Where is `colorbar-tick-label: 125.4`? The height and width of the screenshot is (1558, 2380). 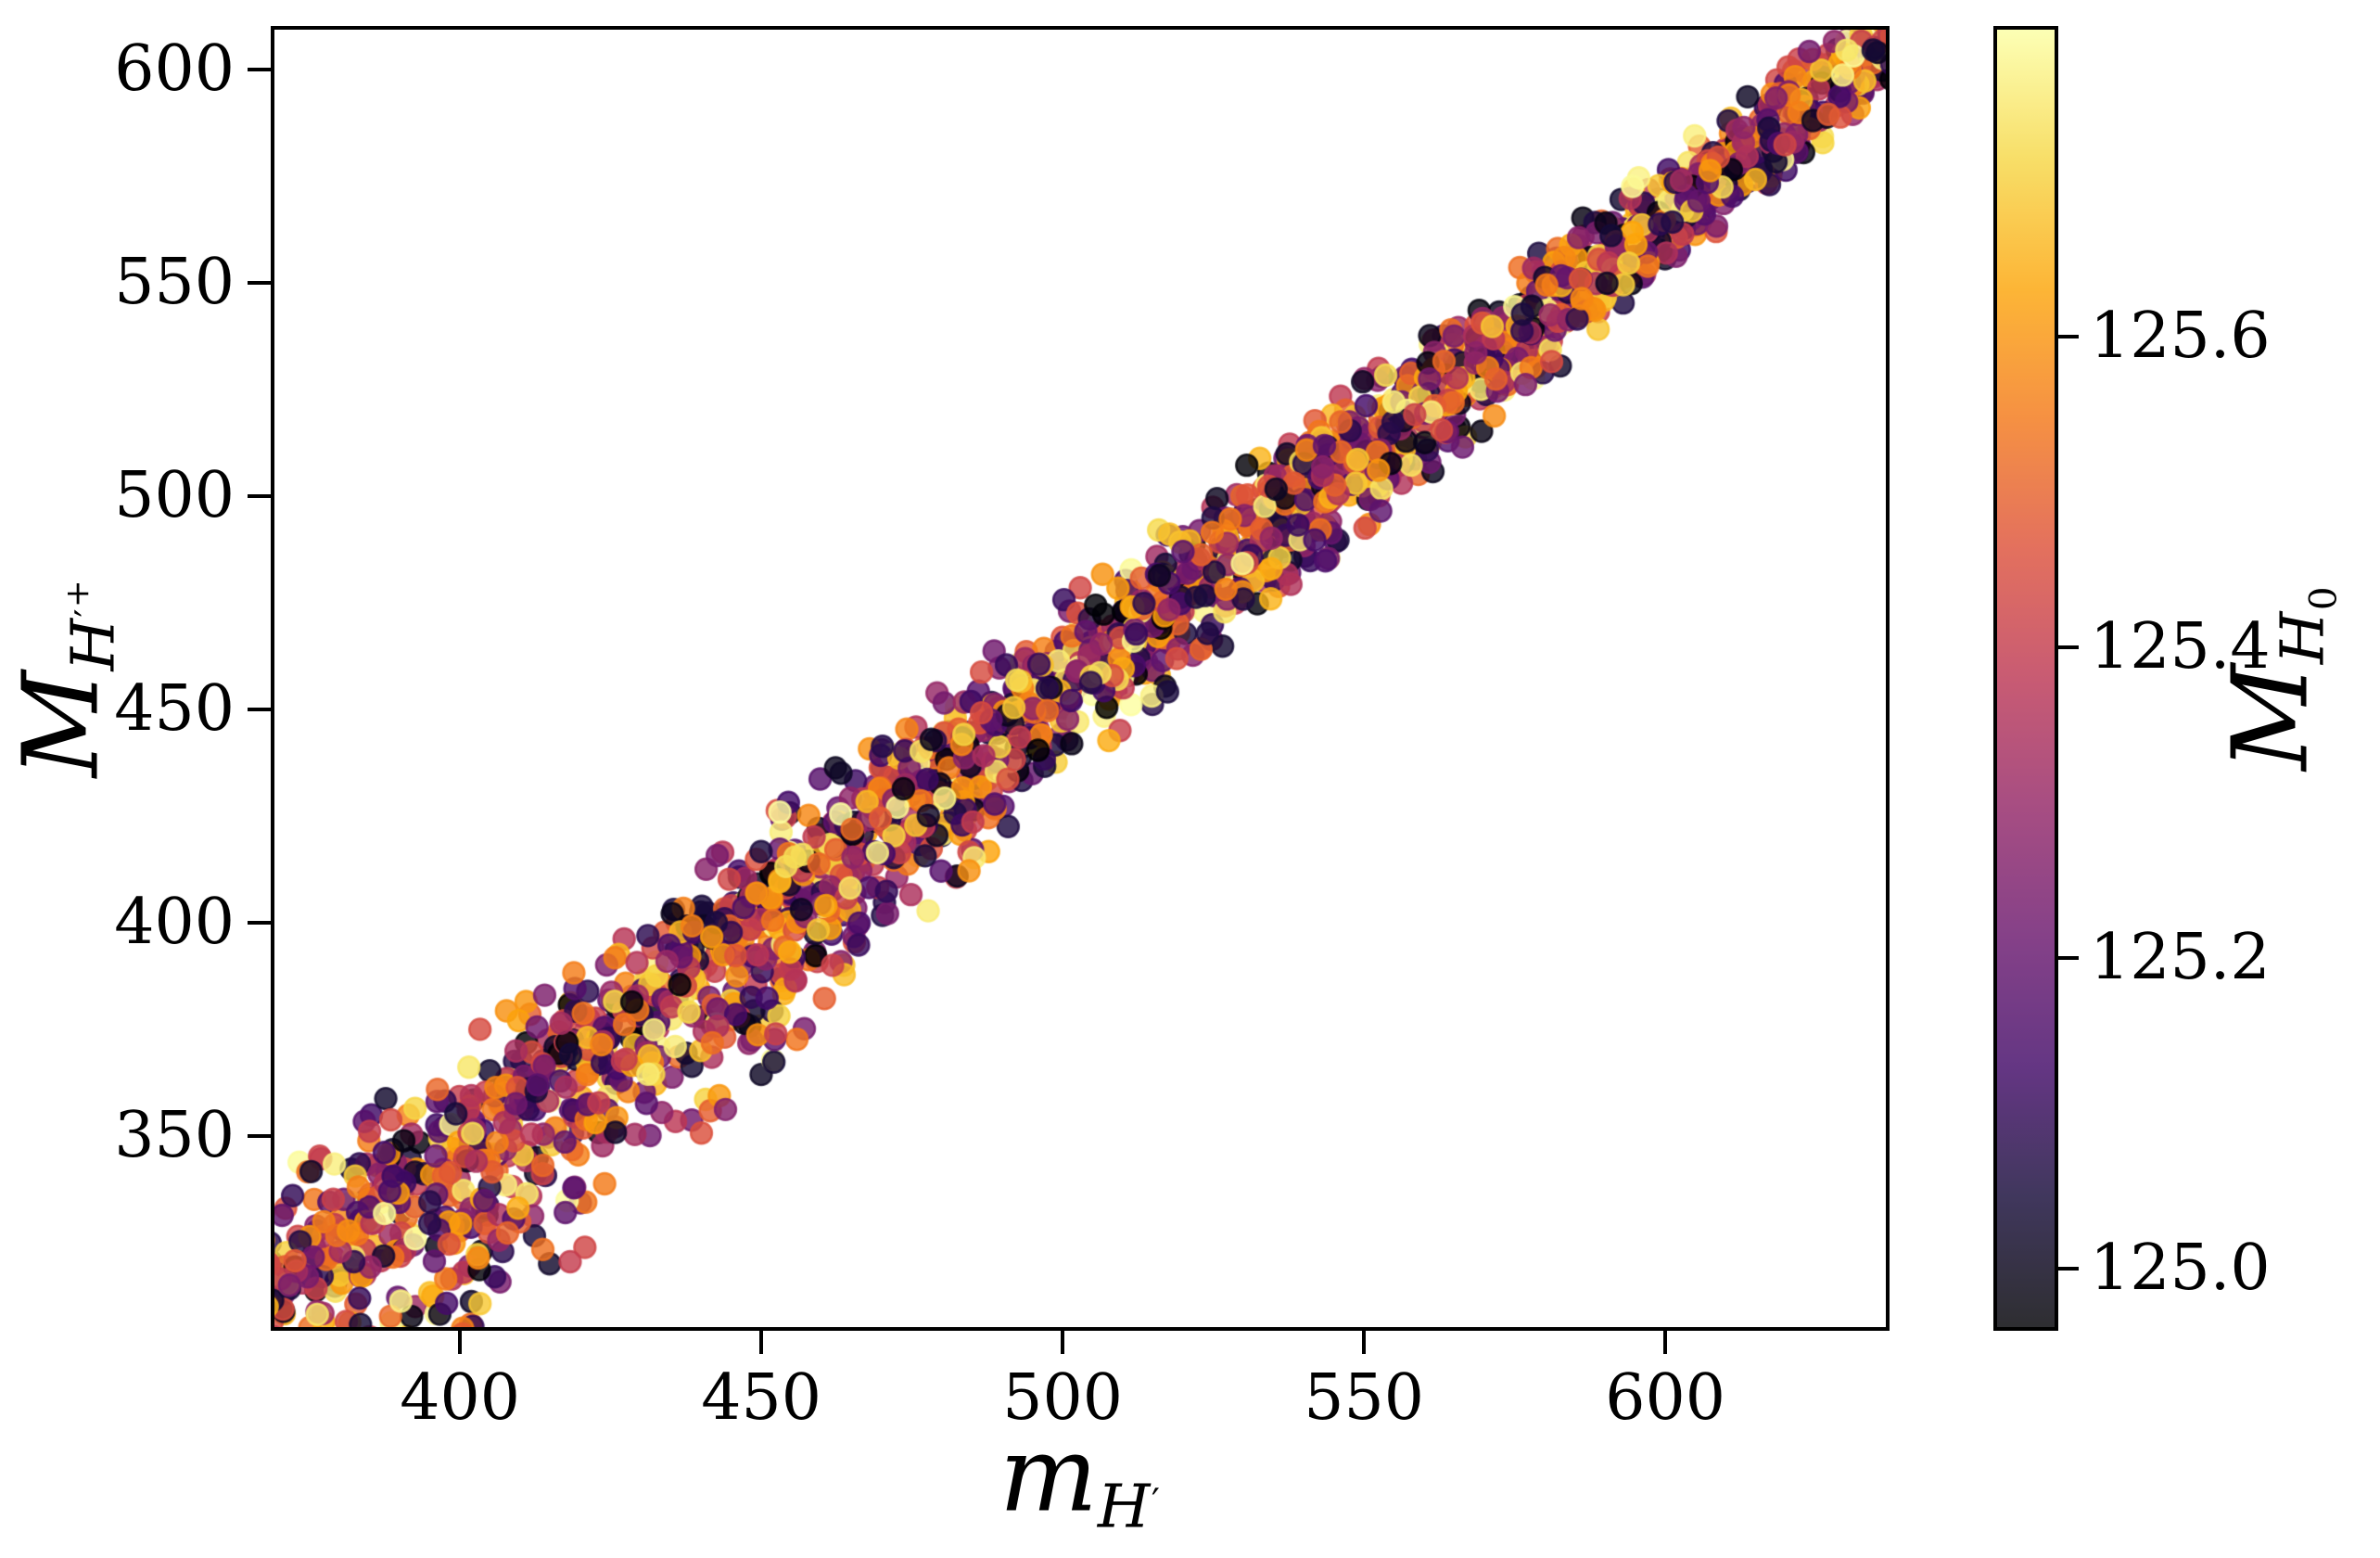 colorbar-tick-label: 125.4 is located at coordinates (2180, 646).